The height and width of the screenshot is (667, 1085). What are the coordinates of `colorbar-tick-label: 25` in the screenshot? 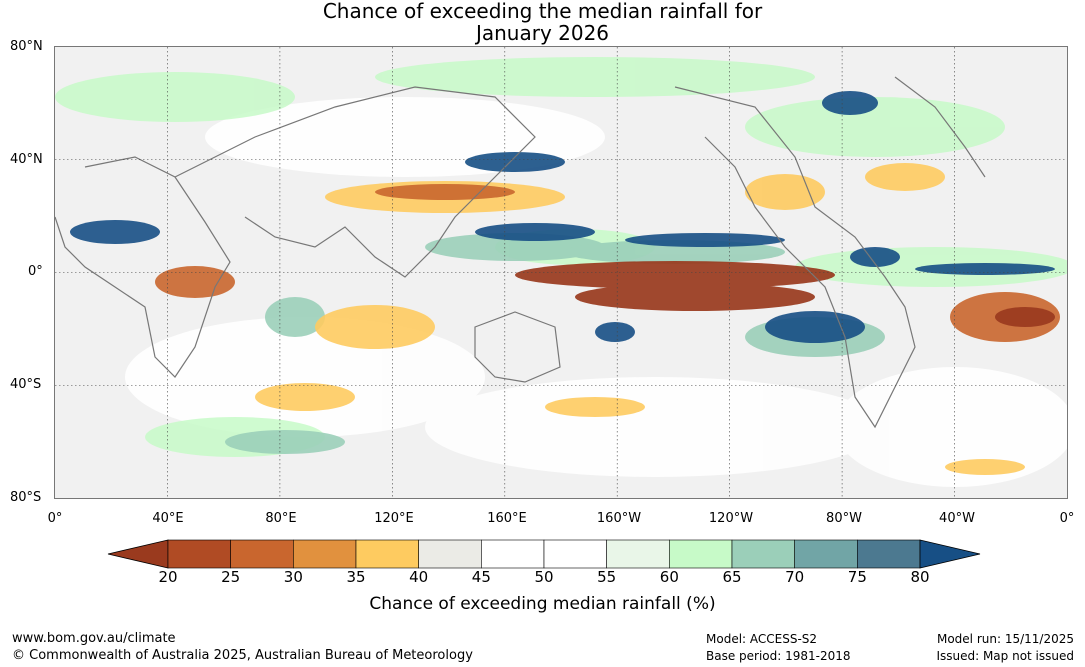 It's located at (231, 577).